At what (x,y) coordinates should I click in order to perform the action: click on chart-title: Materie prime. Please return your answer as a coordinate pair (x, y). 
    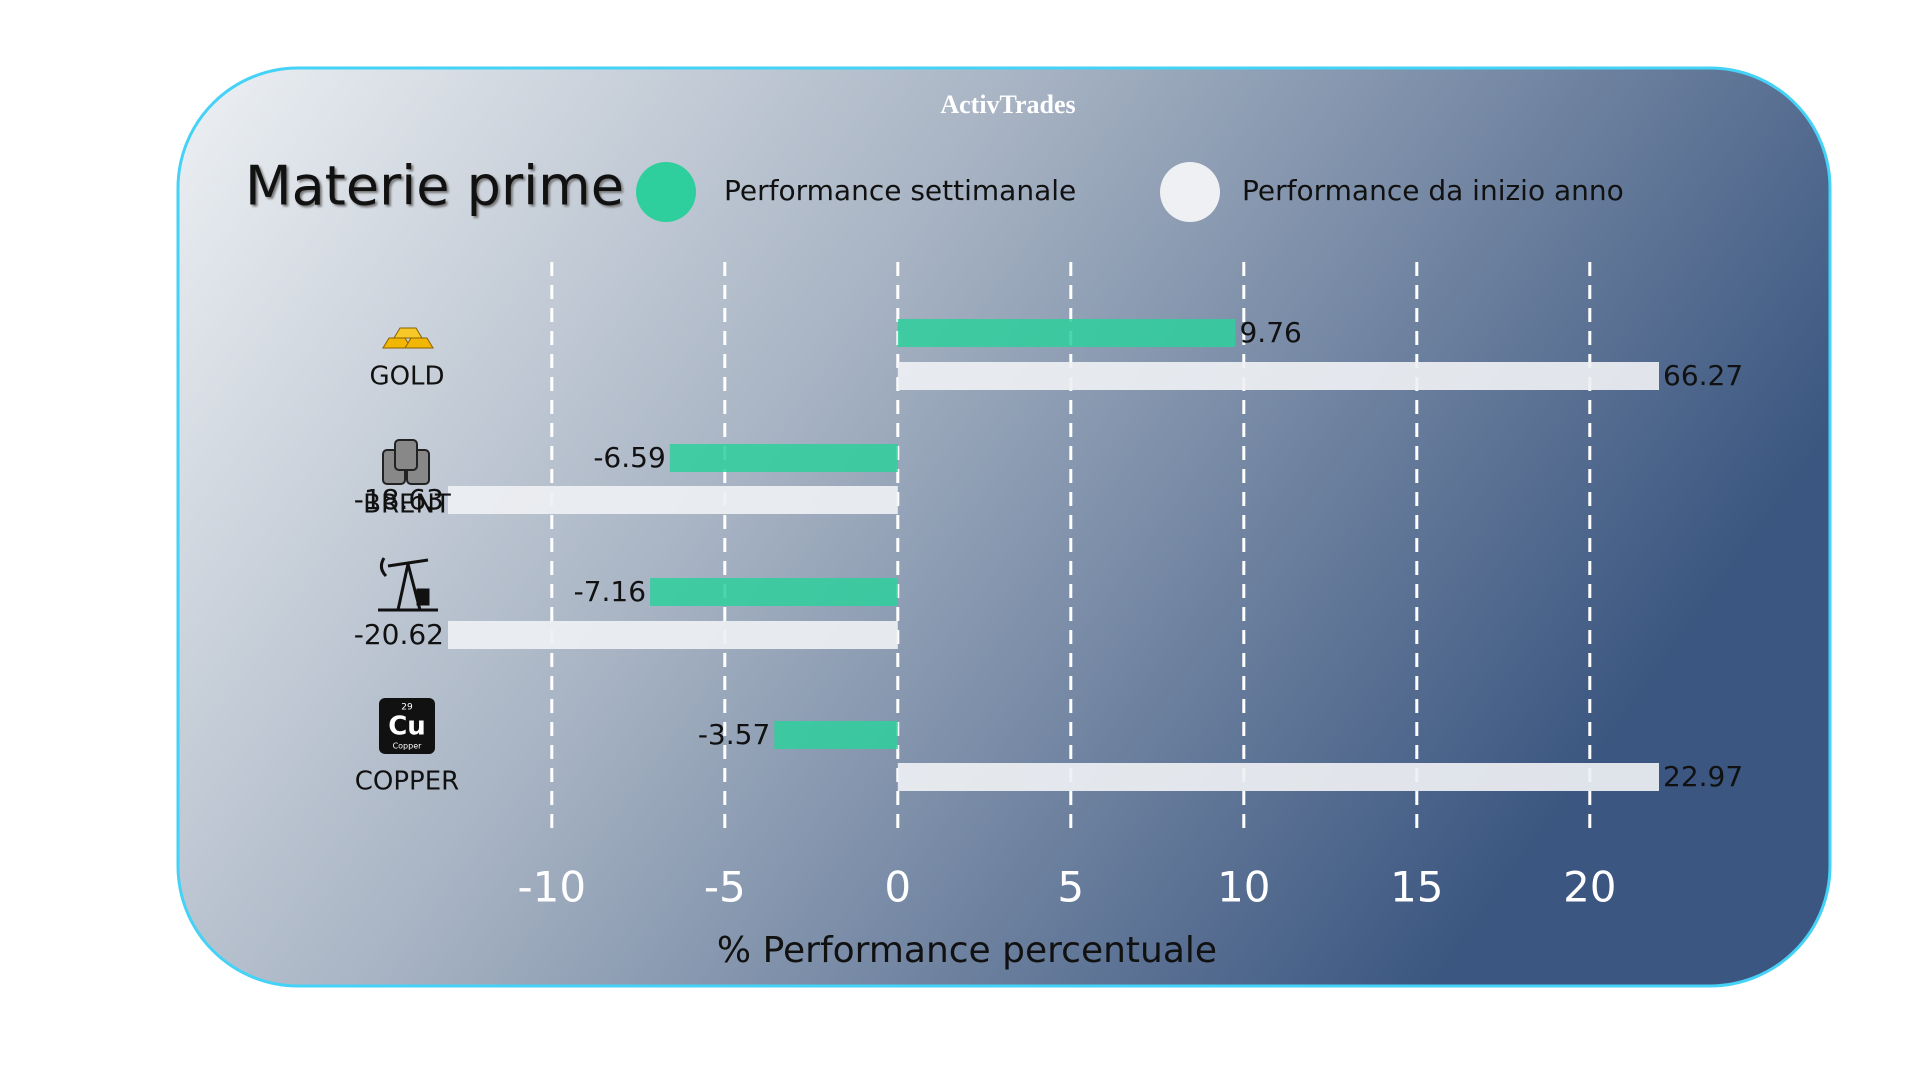
    Looking at the image, I should click on (434, 186).